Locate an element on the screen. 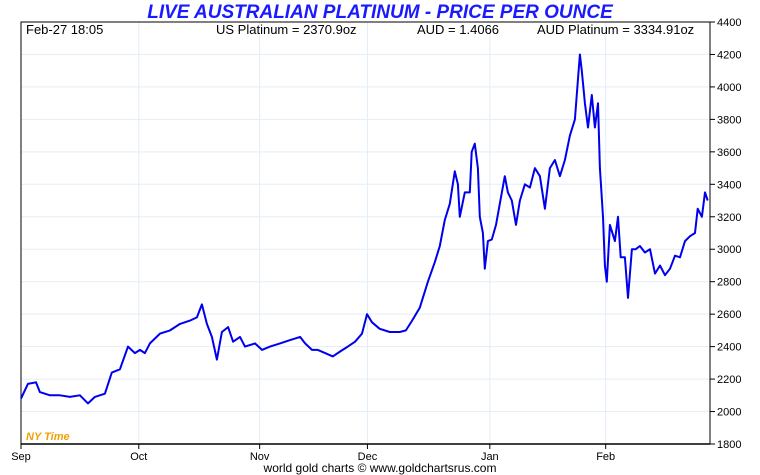 This screenshot has width=760, height=475. y-tick-label: 3800 is located at coordinates (729, 120).